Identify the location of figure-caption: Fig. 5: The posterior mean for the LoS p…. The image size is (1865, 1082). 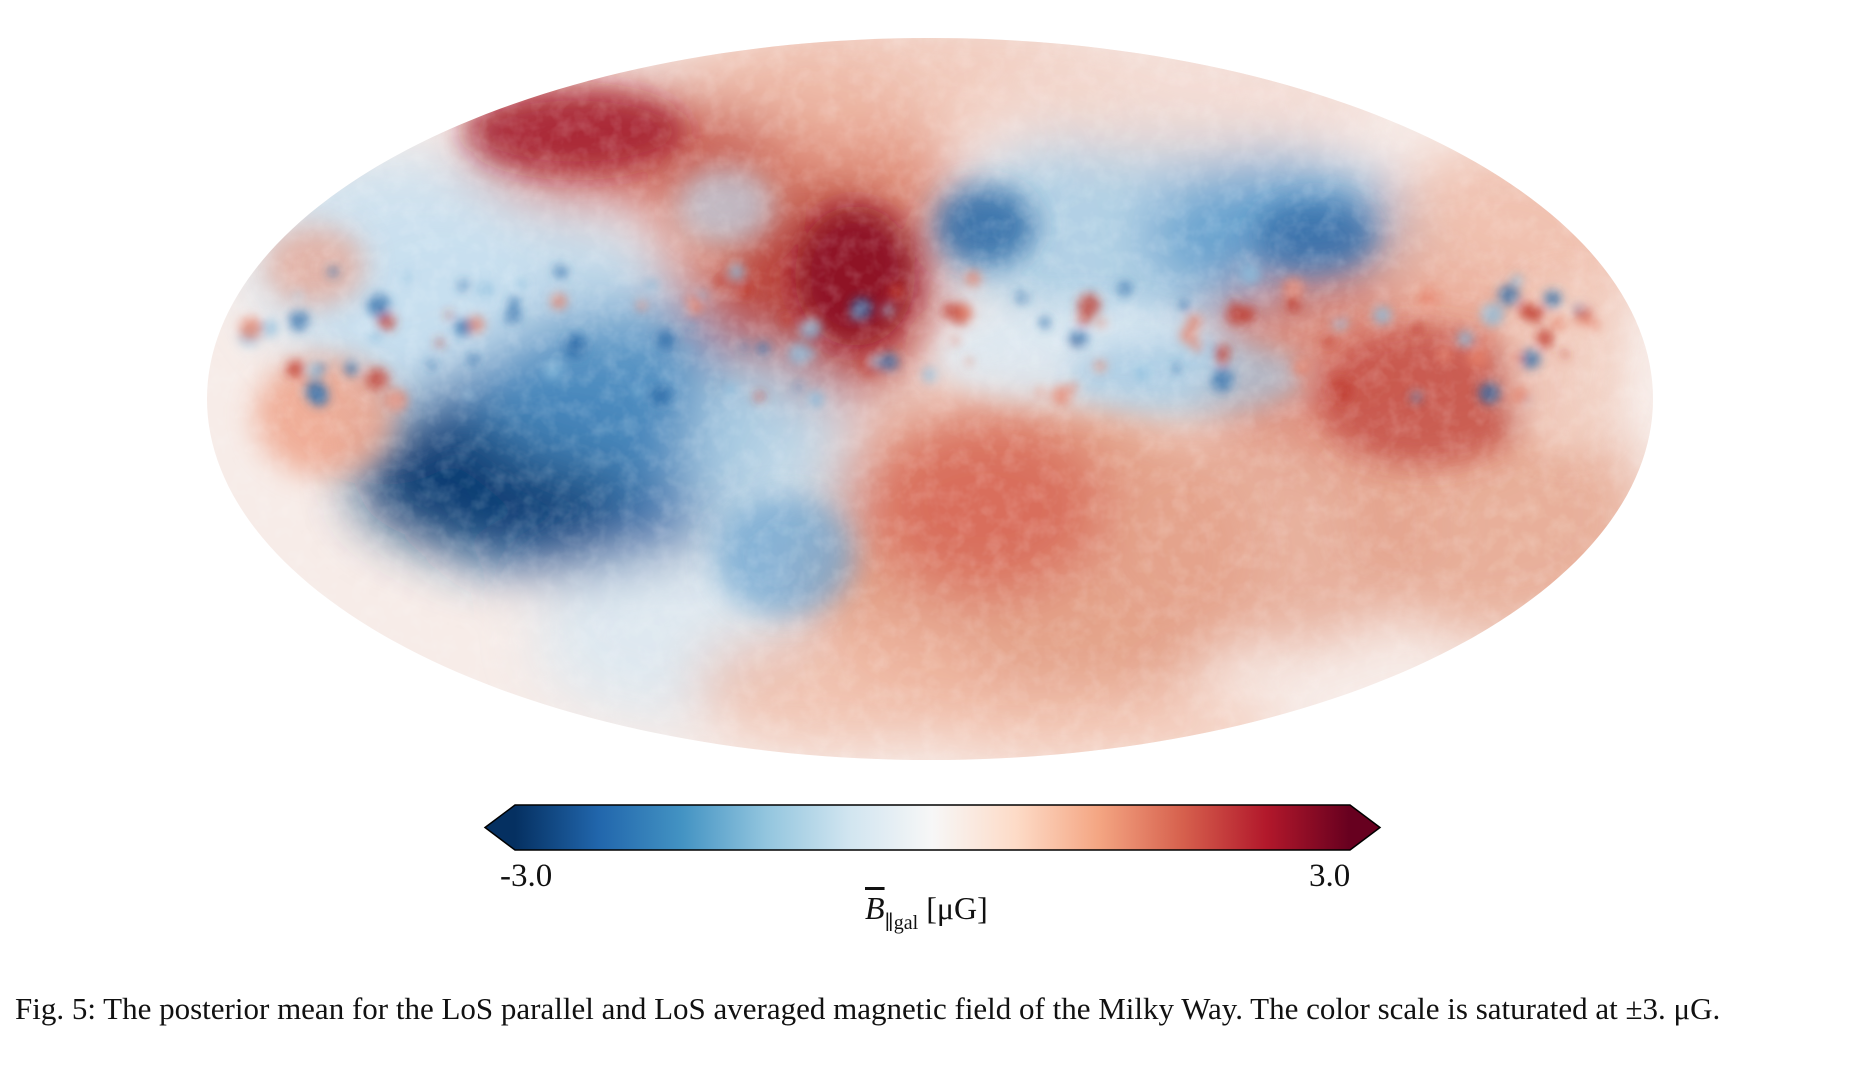
(935, 1008).